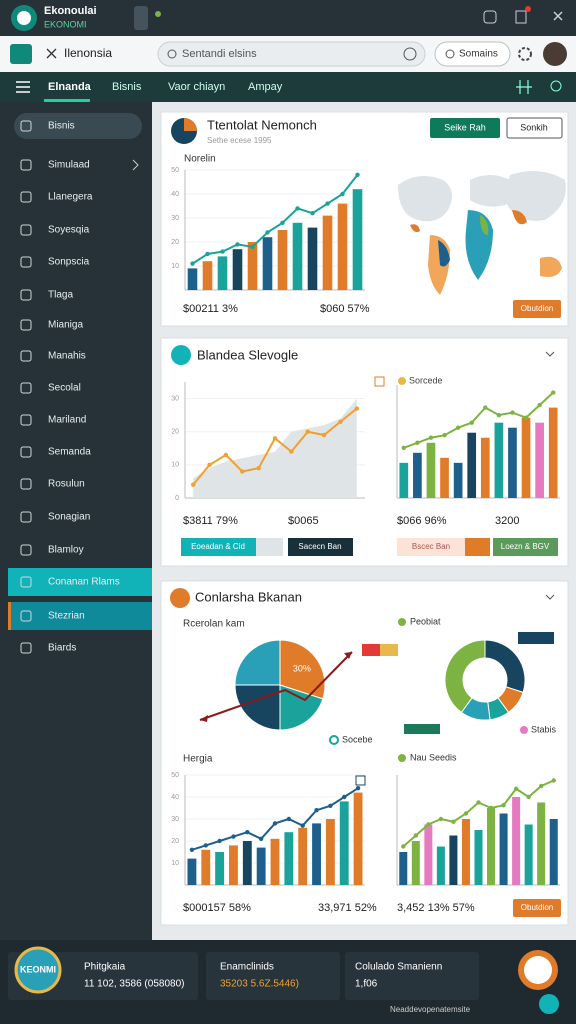  What do you see at coordinates (422, 521) in the screenshot?
I see `stat: $066 96%` at bounding box center [422, 521].